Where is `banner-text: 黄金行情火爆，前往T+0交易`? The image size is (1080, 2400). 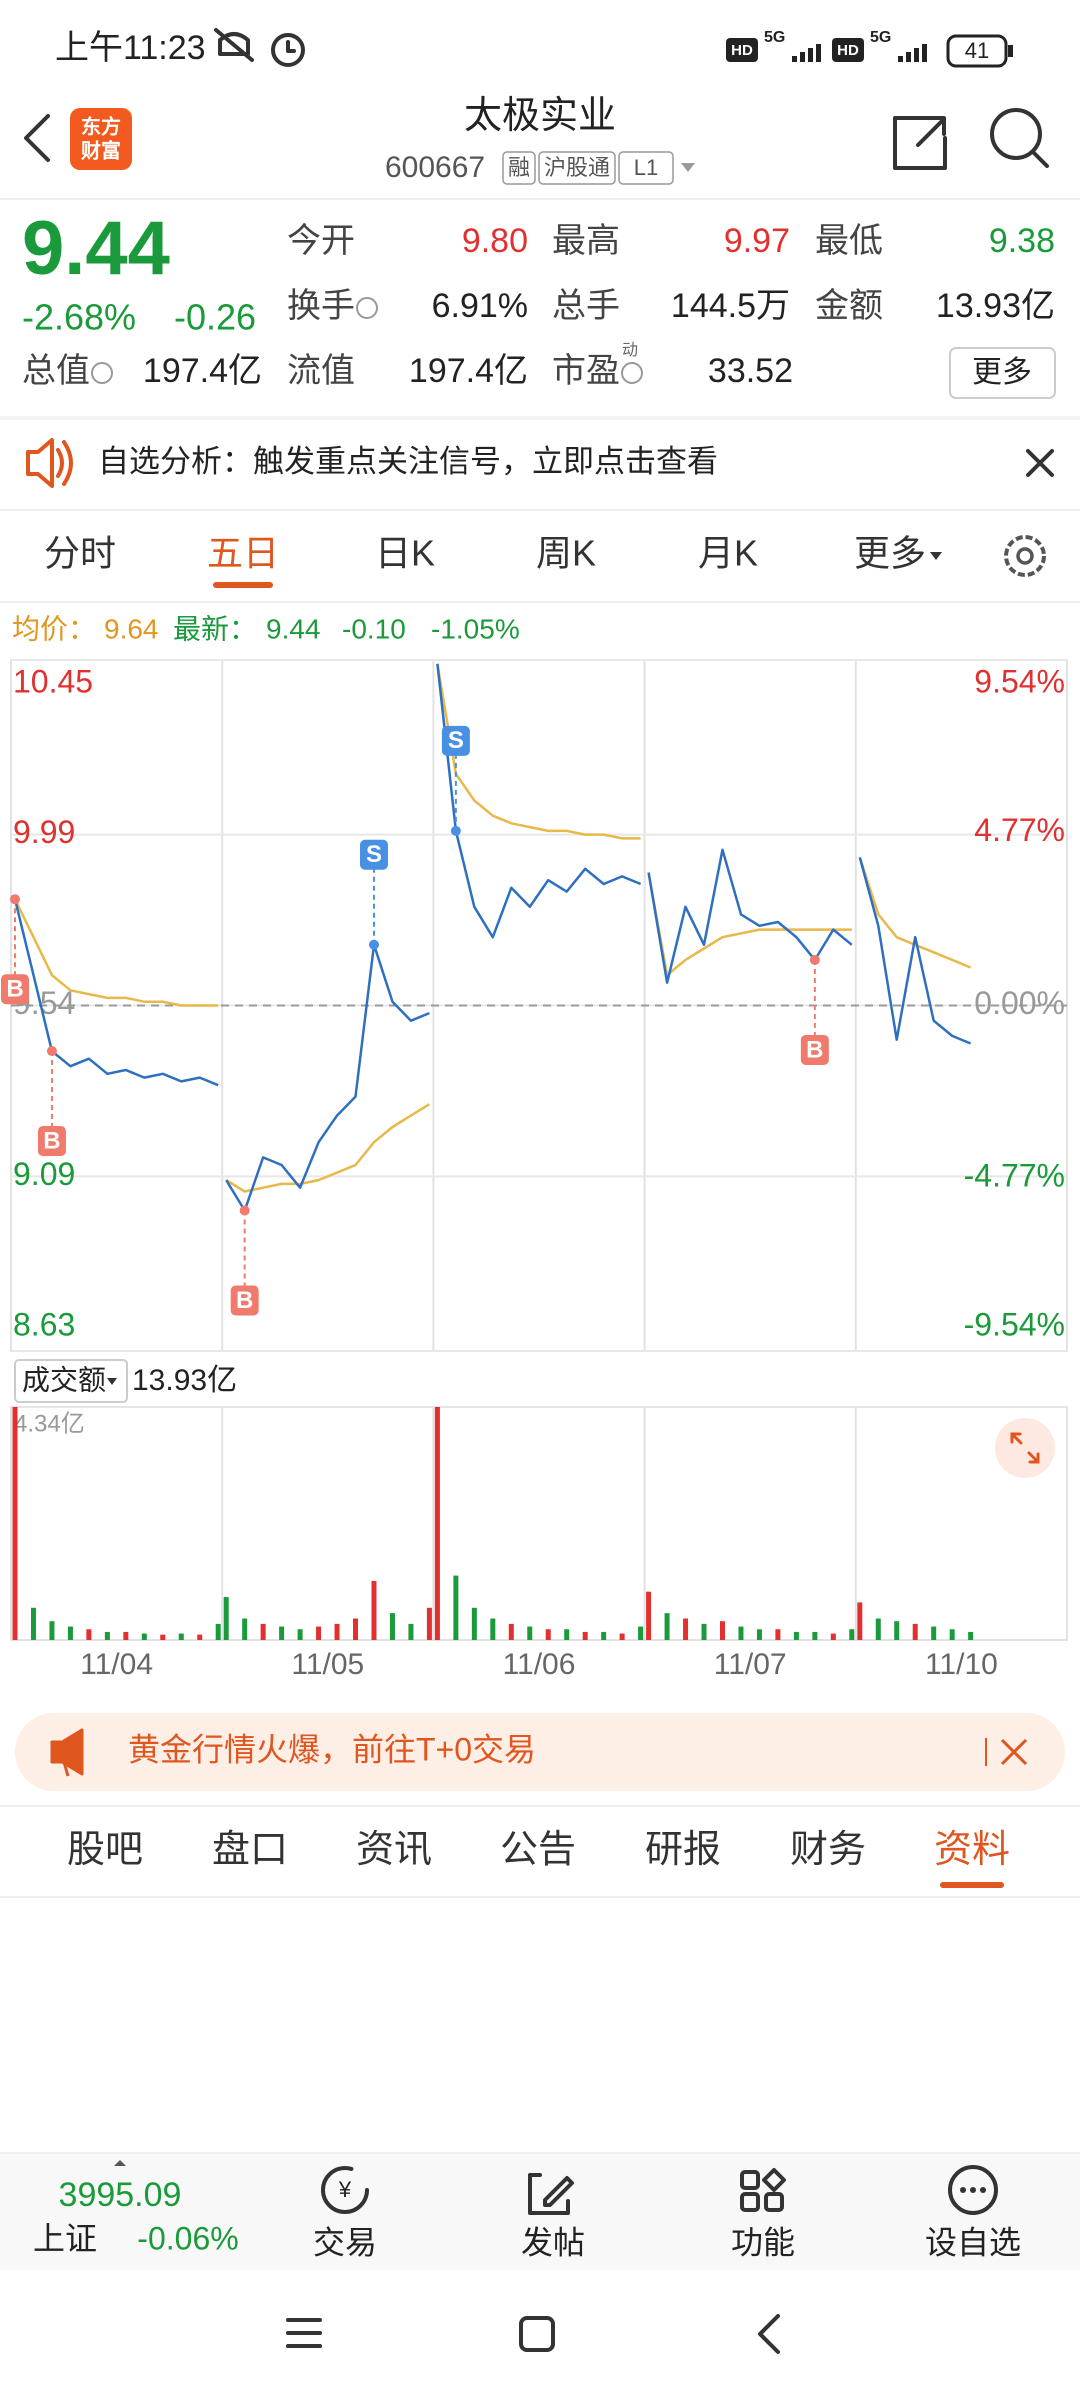
banner-text: 黄金行情火爆，前往T+0交易 is located at coordinates (332, 1749).